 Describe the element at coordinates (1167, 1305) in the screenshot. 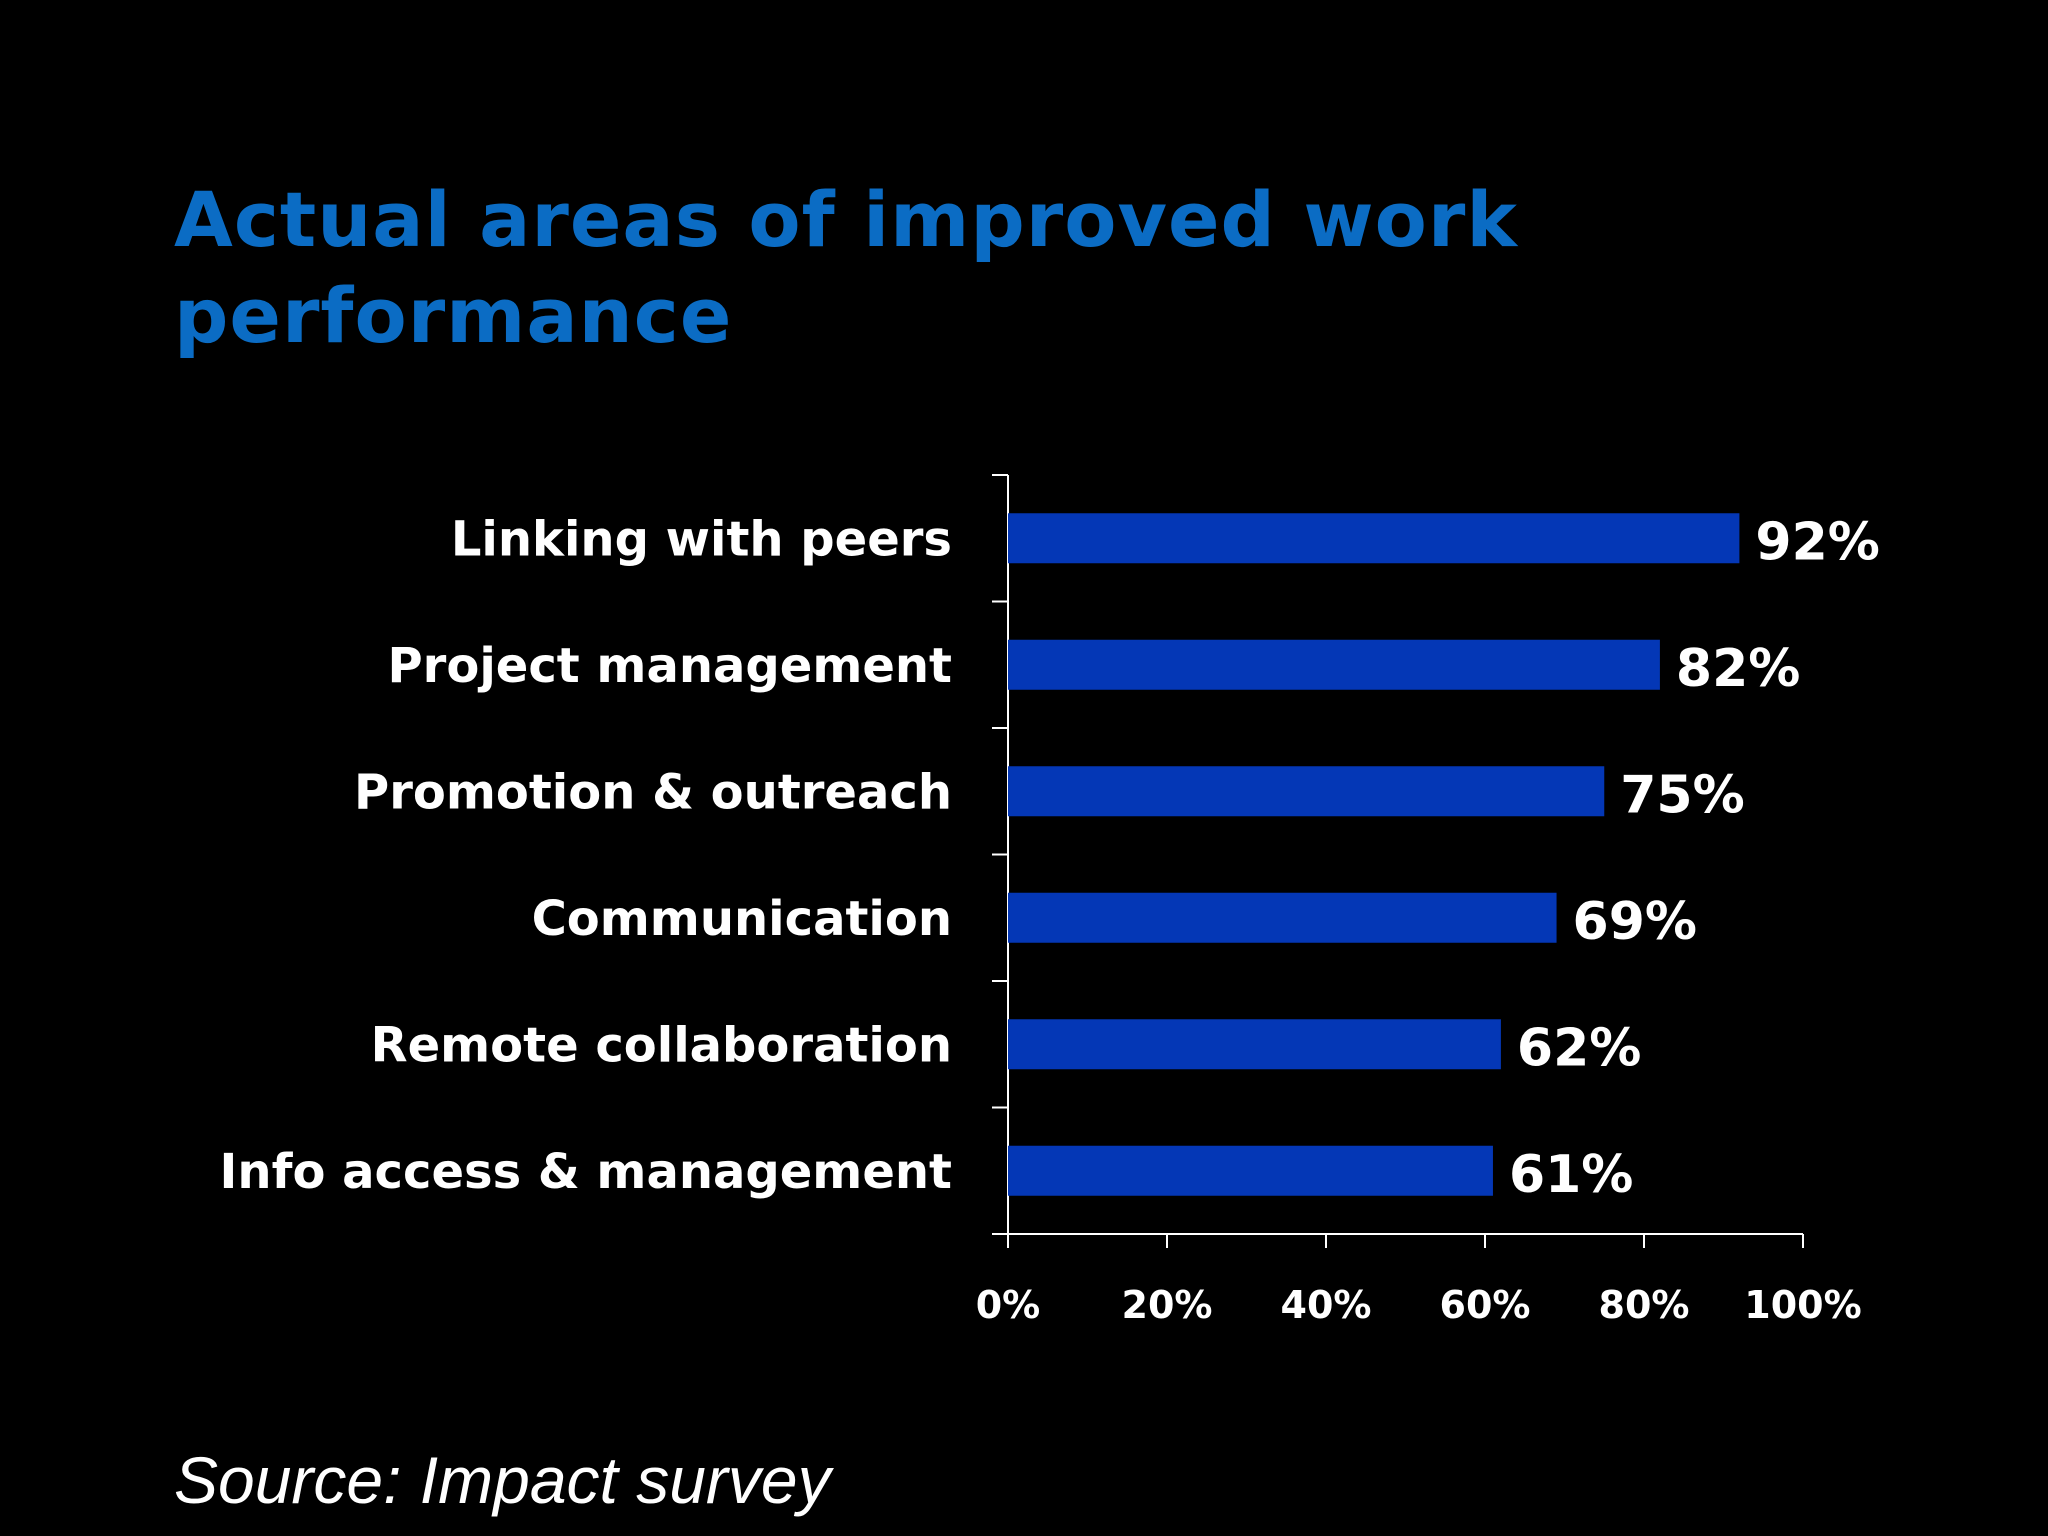

I see `x-tick-label: 20%` at that location.